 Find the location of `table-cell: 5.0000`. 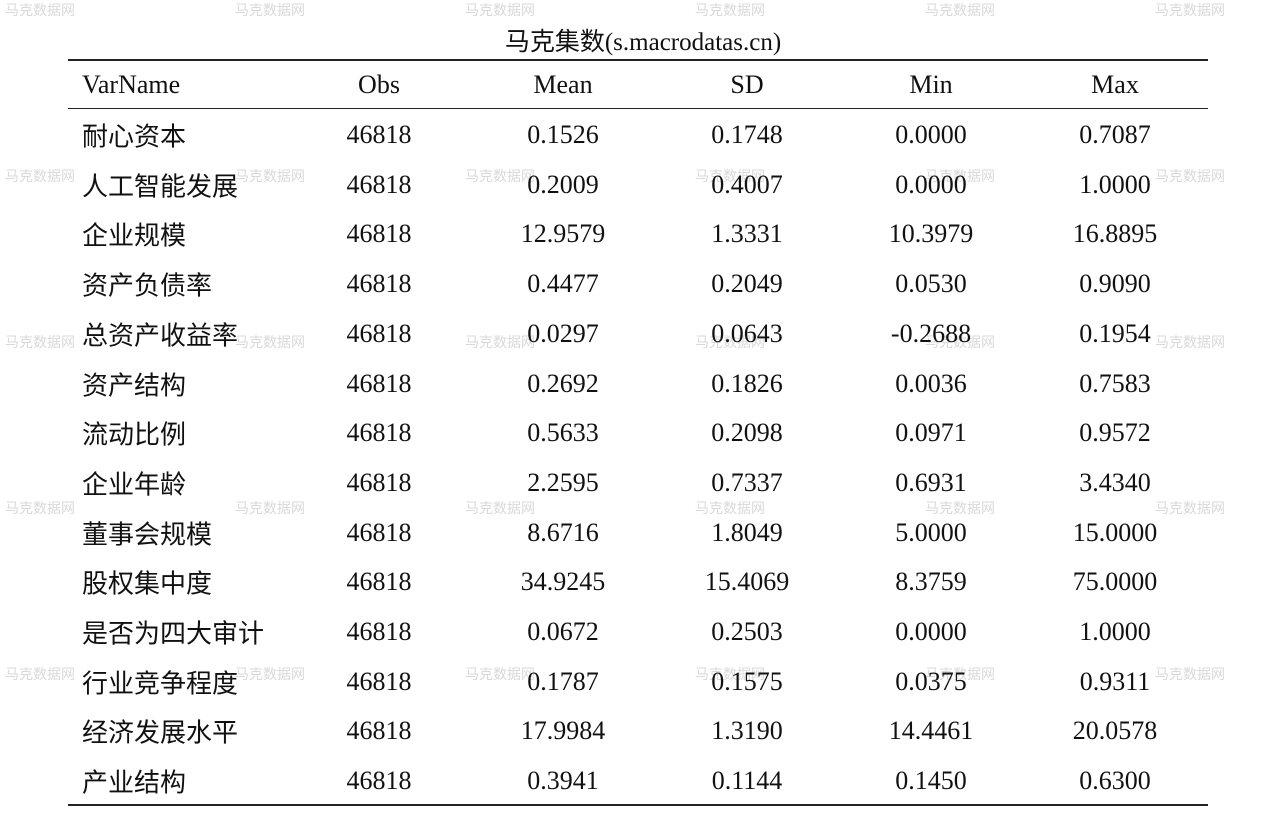

table-cell: 5.0000 is located at coordinates (931, 532).